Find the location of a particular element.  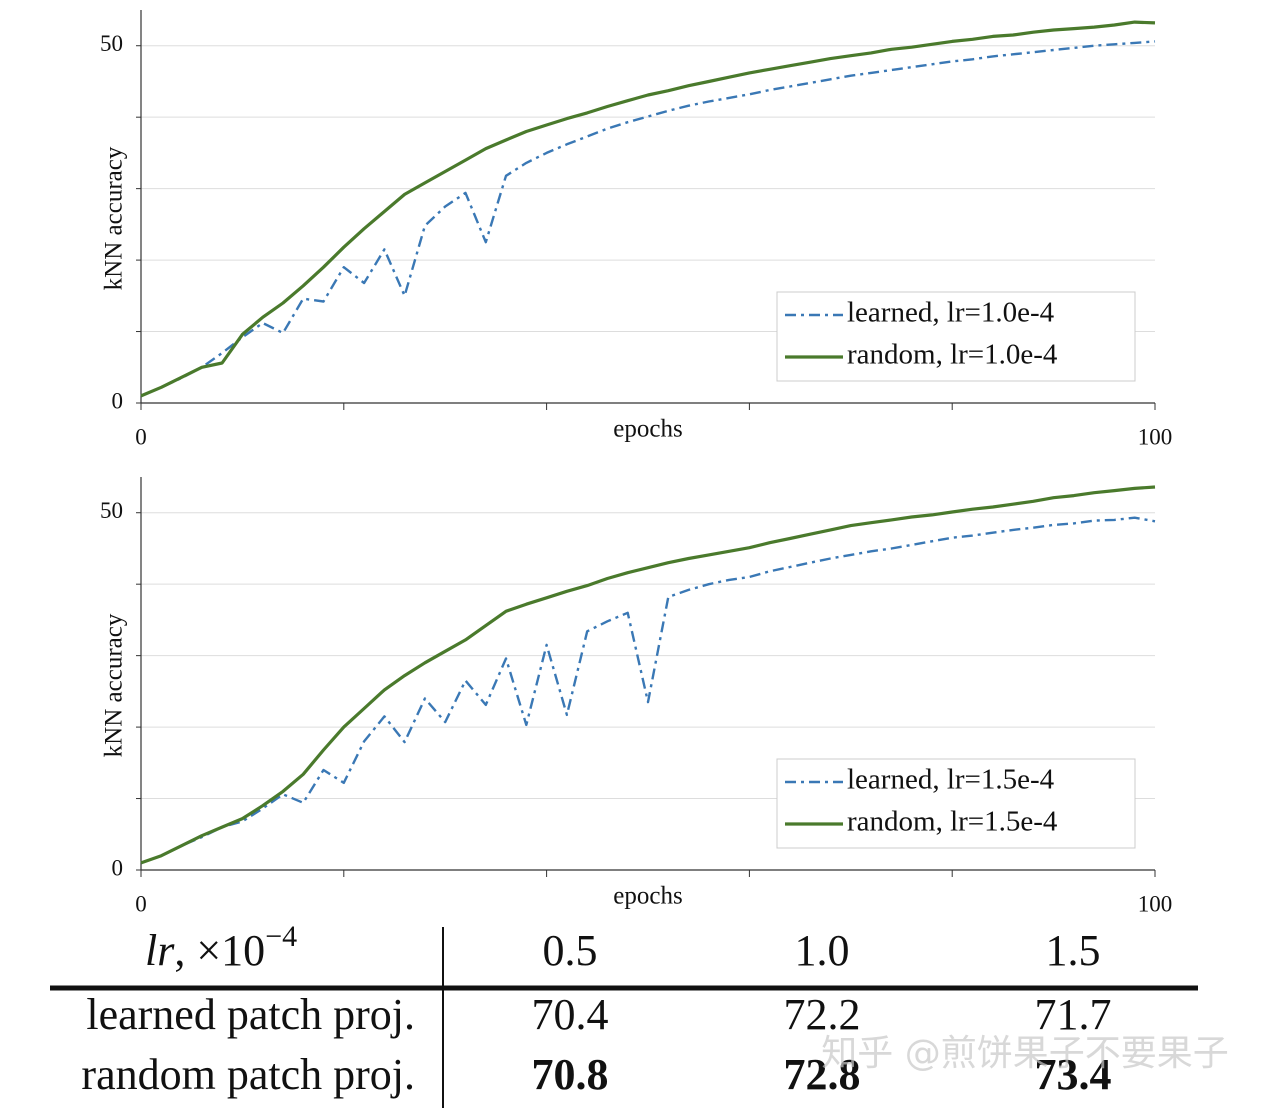

header-var: lr is located at coordinates (160, 950).